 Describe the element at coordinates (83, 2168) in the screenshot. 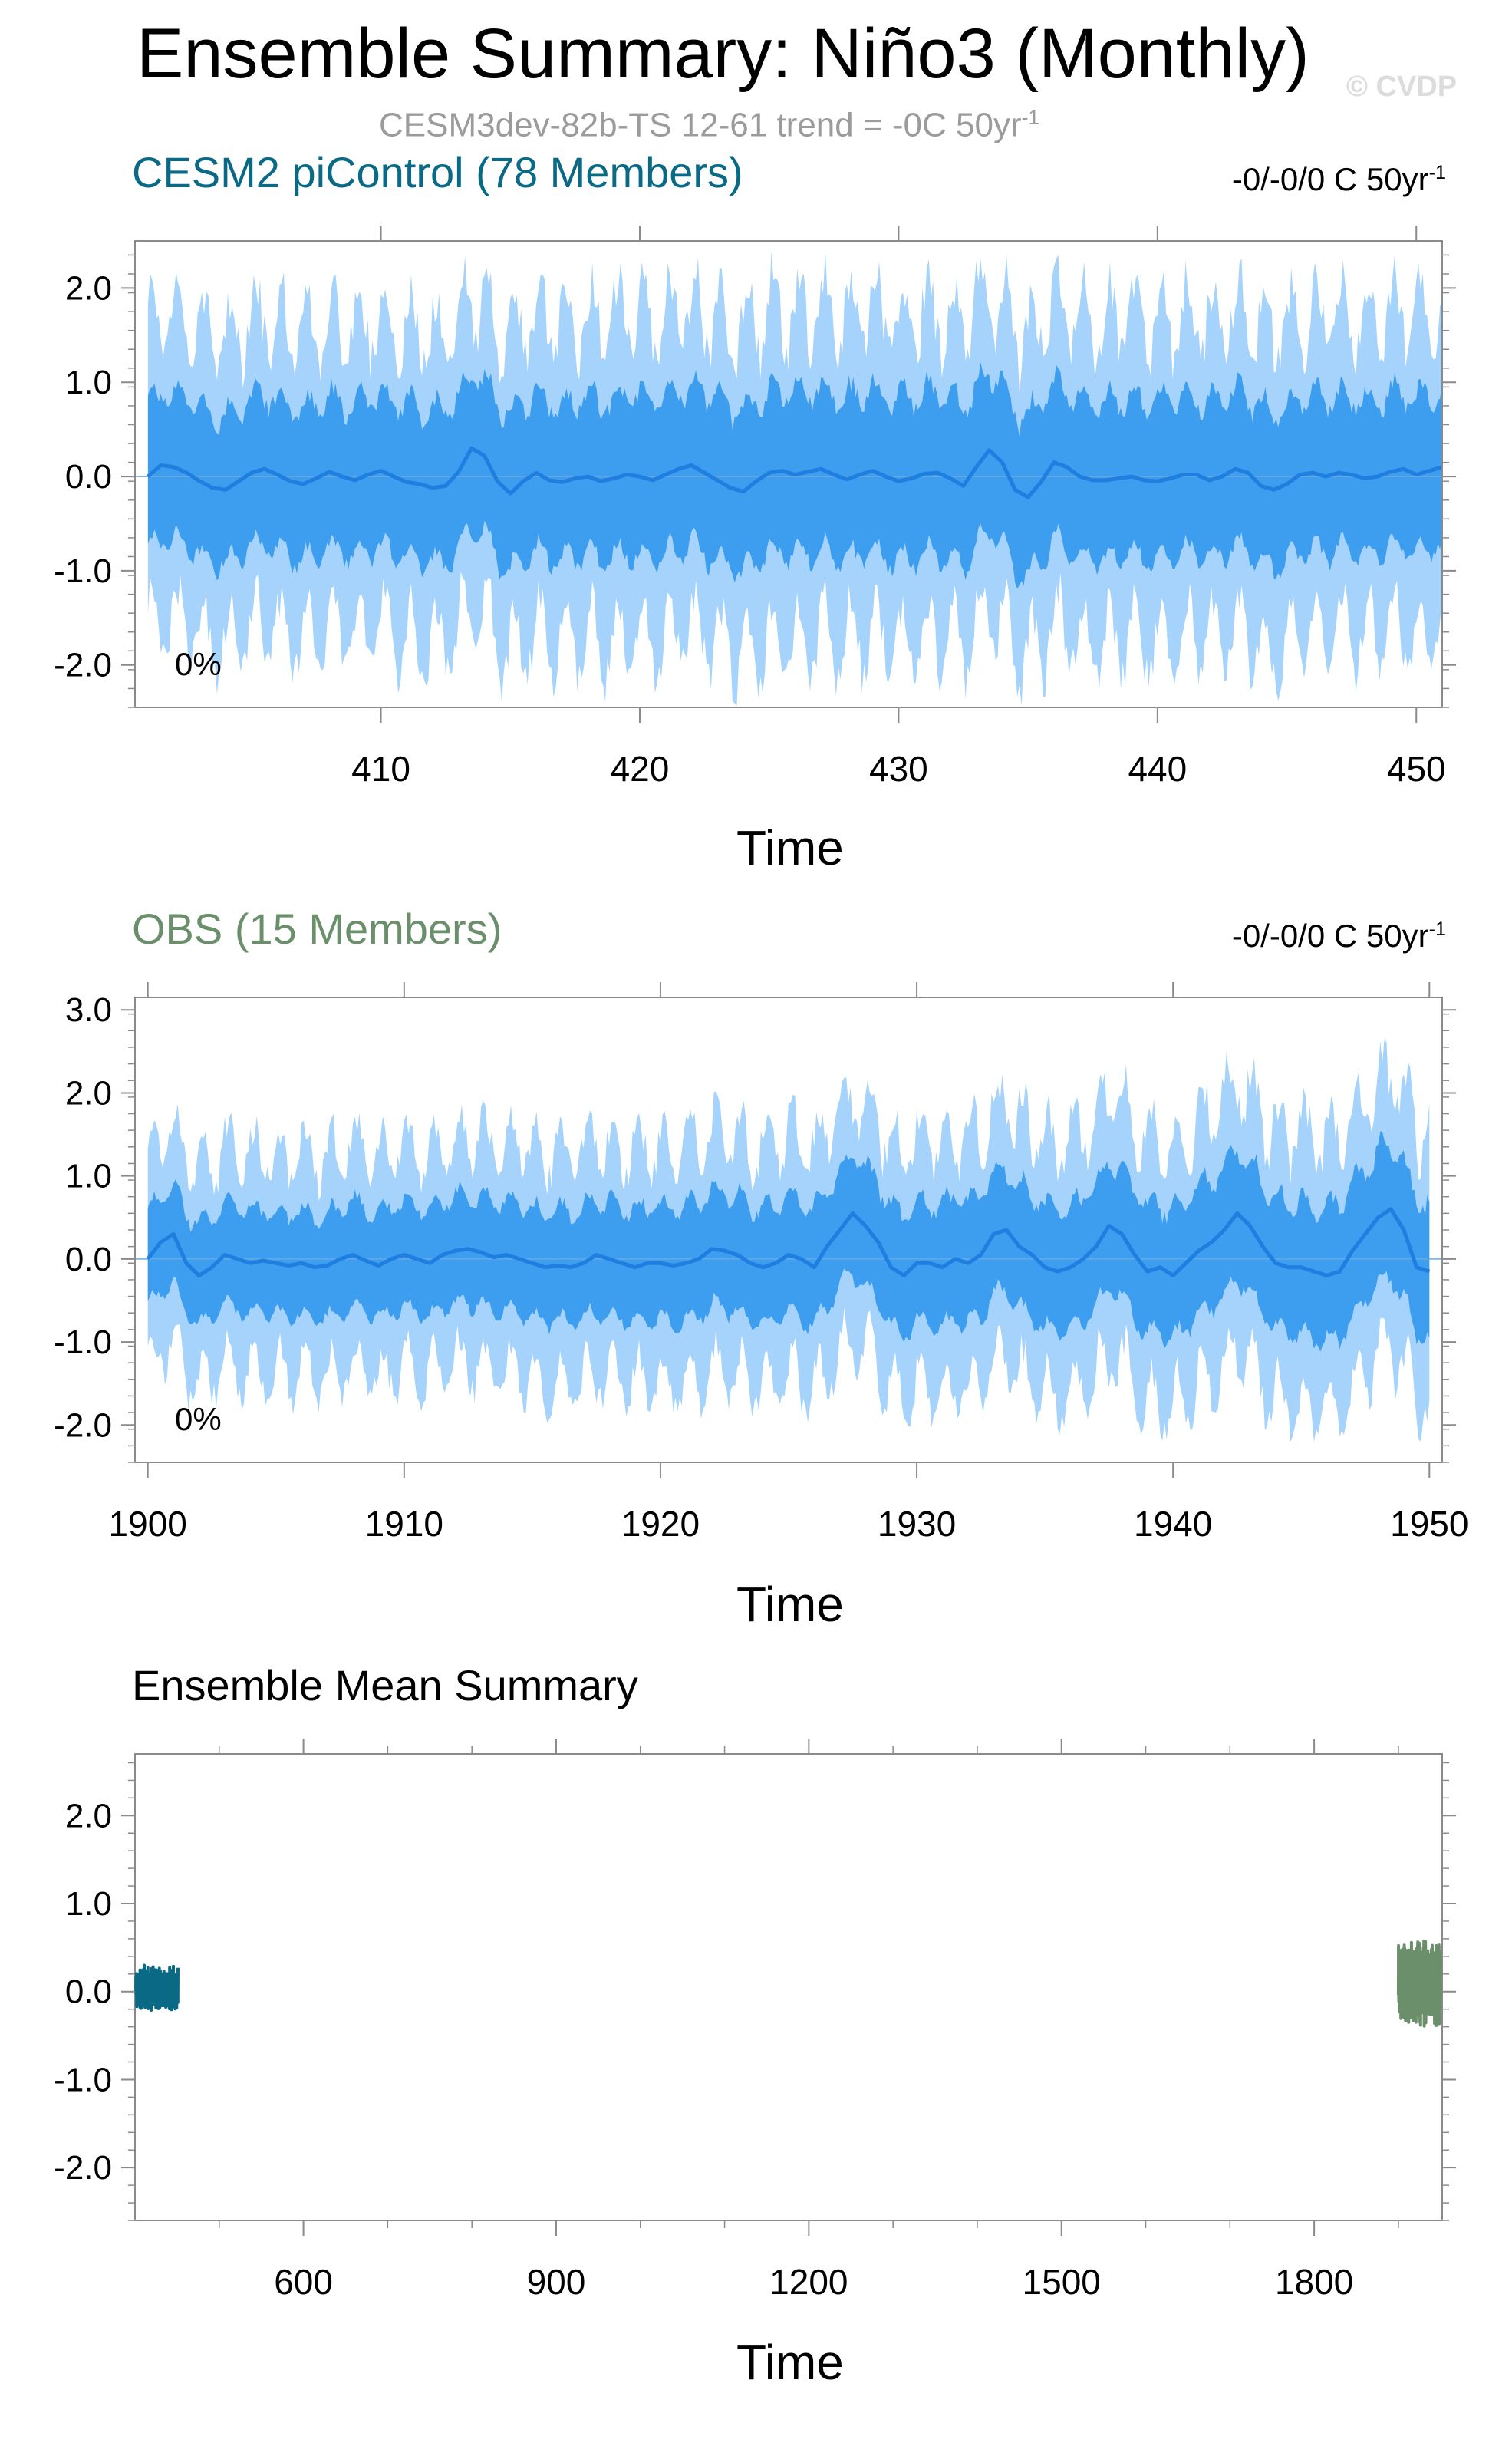

I see `panel2-ytick-label: -2.0` at that location.